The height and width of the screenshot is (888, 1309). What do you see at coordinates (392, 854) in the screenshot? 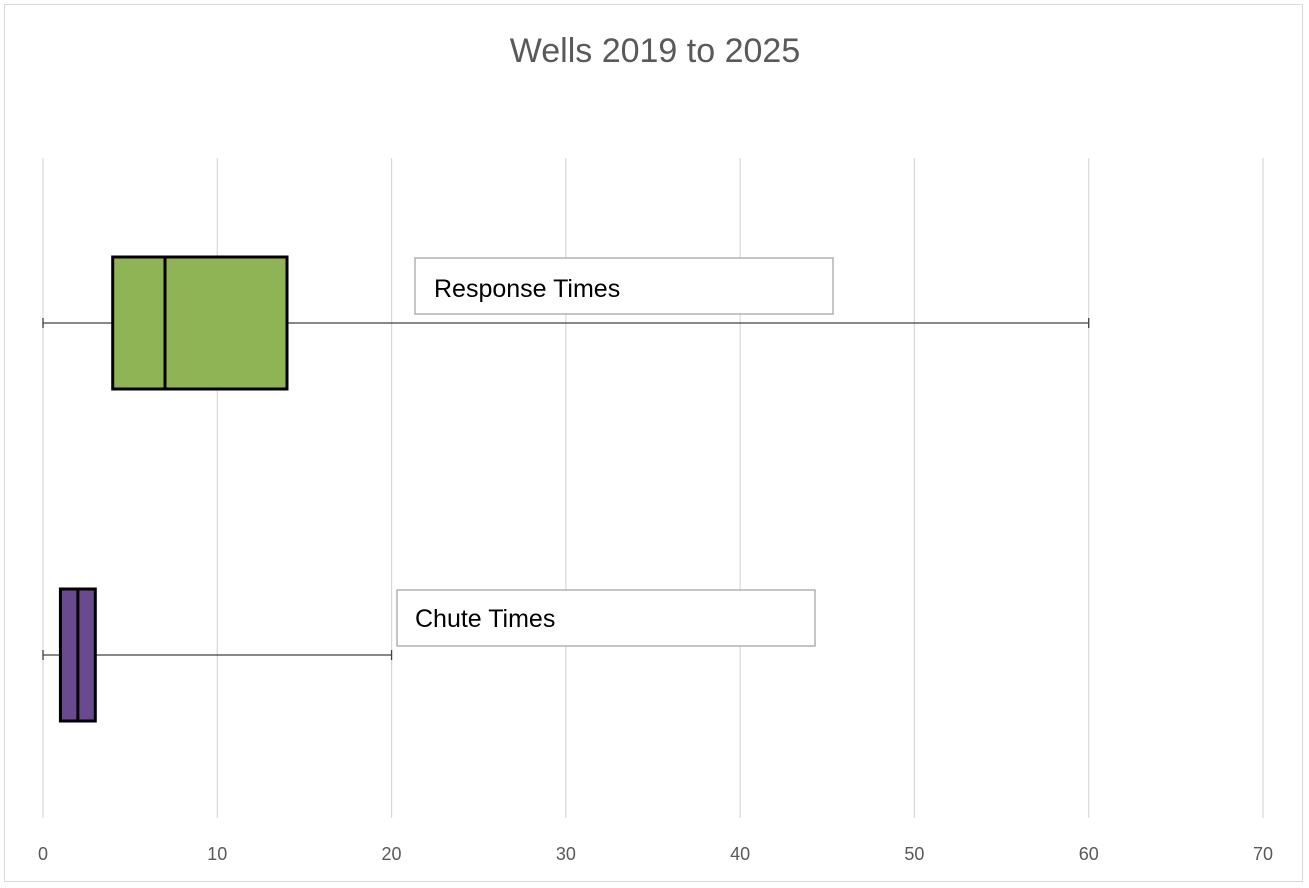
I see `x-tick-label-20: 20` at bounding box center [392, 854].